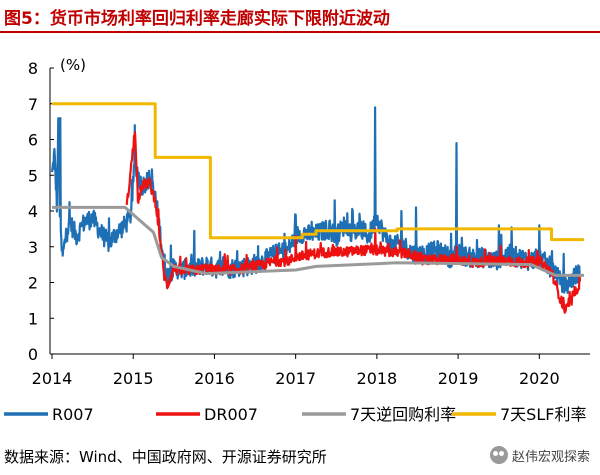 This screenshot has height=475, width=600. Describe the element at coordinates (403, 414) in the screenshot. I see `legend-label-2: 7天逆回购利率` at that location.